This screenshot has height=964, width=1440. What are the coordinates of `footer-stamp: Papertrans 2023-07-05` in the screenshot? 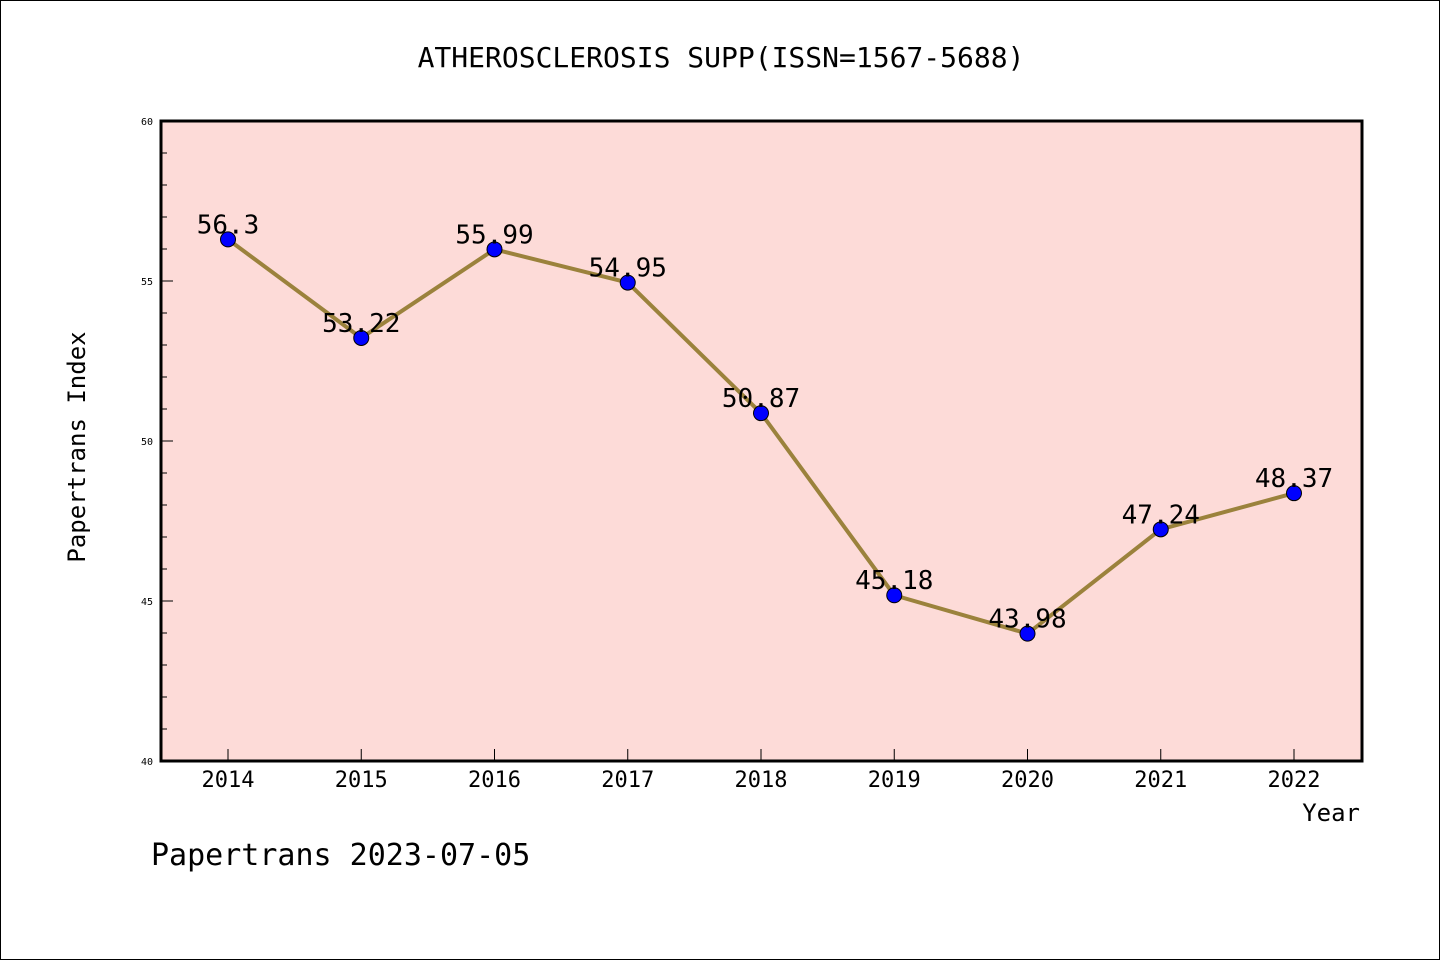 It's located at (340, 855).